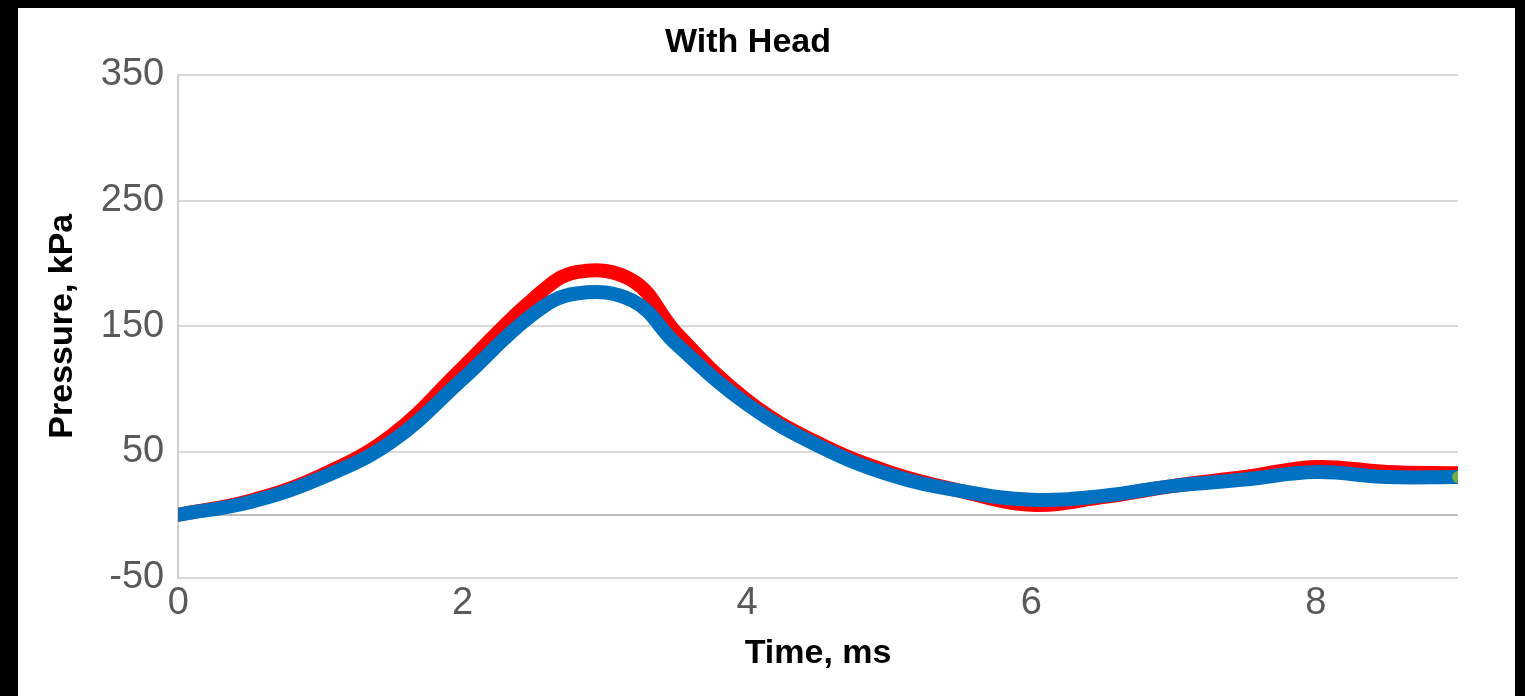 The image size is (1525, 696). I want to click on x-tick-label: 0, so click(178, 600).